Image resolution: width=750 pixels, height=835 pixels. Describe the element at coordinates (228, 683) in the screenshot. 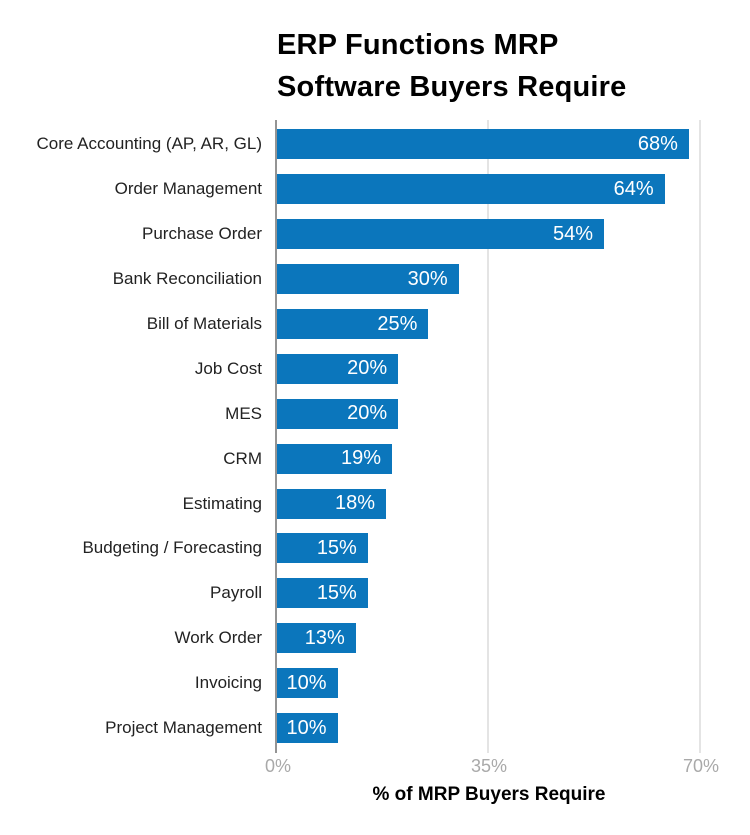

I see `category-label: Invoicing` at that location.